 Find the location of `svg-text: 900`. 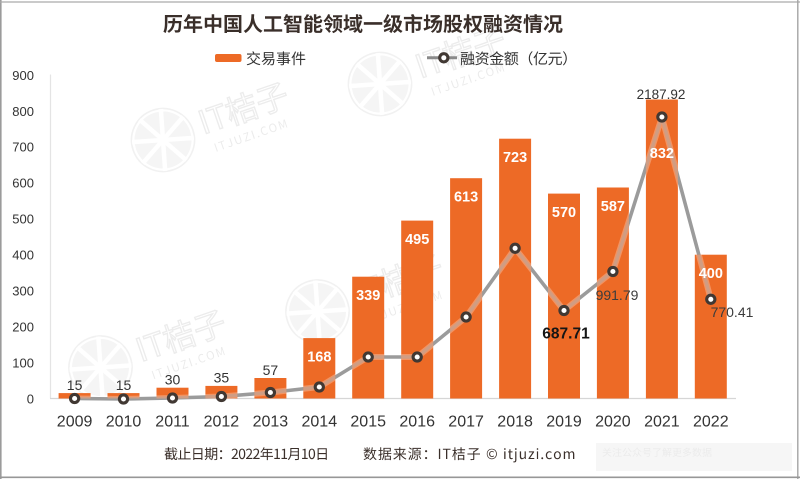

svg-text: 900 is located at coordinates (23, 75).